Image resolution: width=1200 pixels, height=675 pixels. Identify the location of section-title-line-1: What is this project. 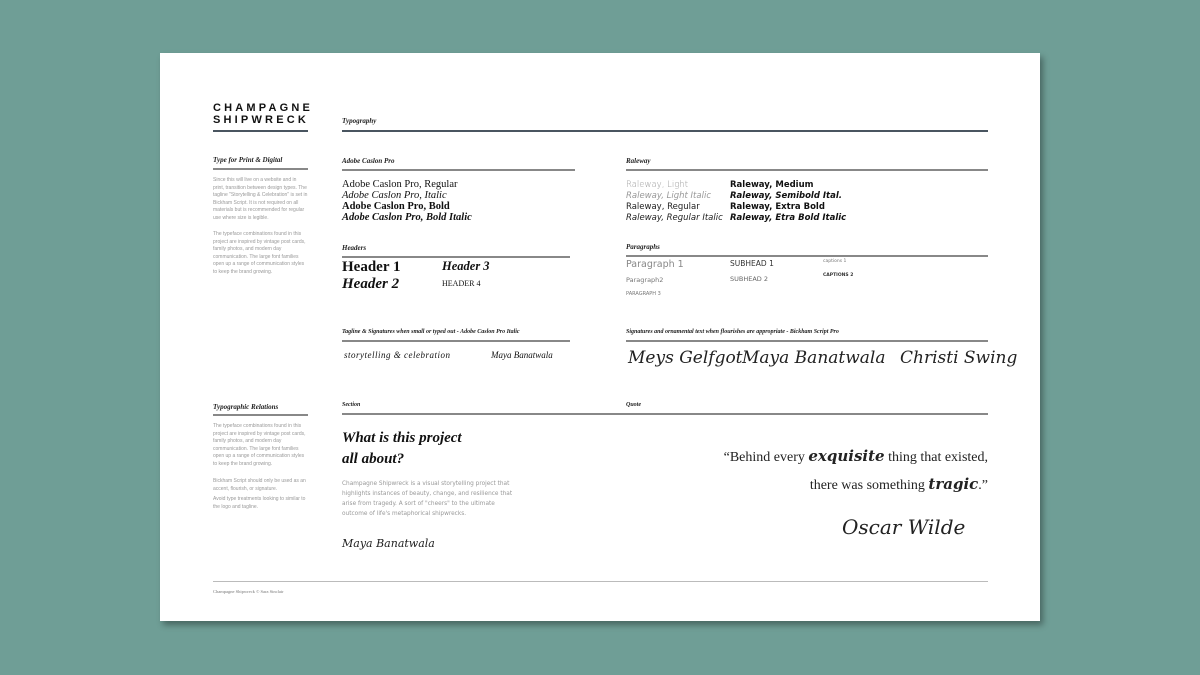
(402, 438).